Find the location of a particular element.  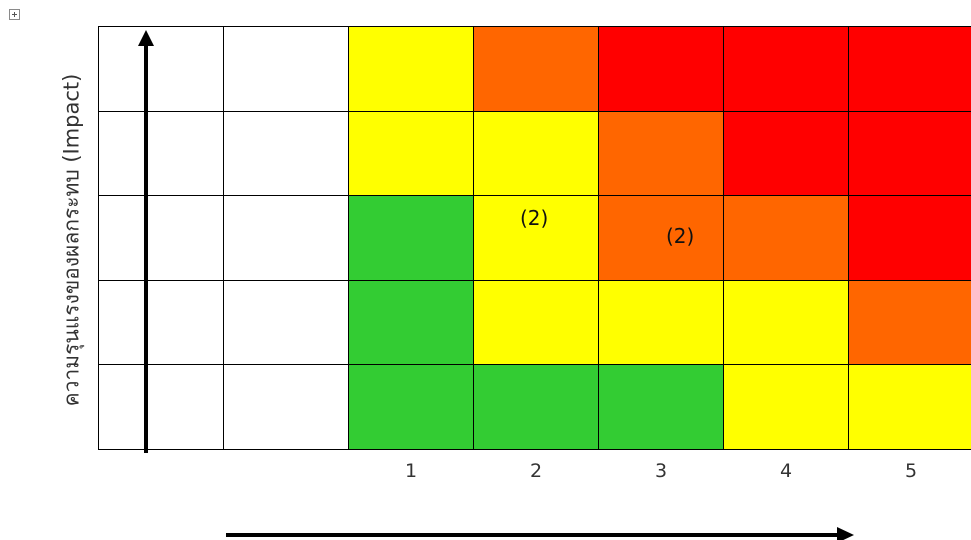

vertical-arrow is located at coordinates (146, 241).